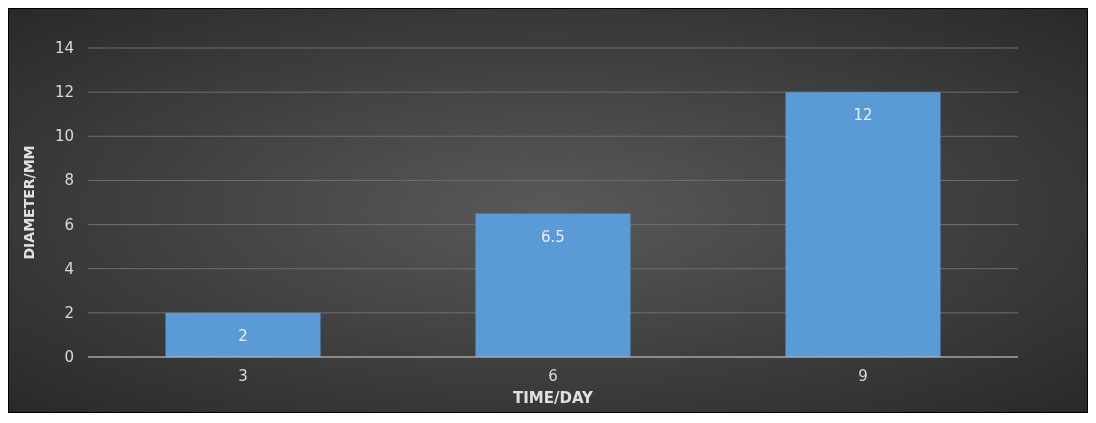  What do you see at coordinates (69, 312) in the screenshot?
I see `y-tick-label: 2` at bounding box center [69, 312].